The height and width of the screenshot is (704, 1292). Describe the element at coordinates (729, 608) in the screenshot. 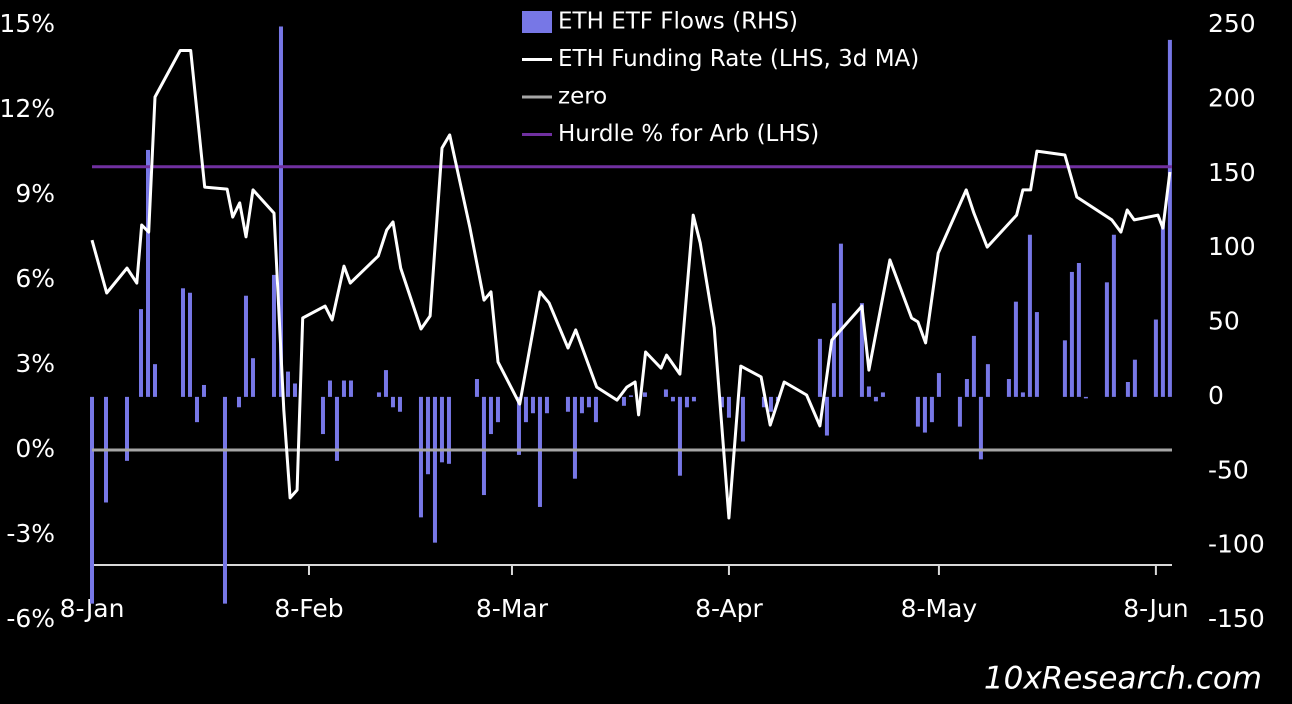

I see `x-tick-label: 8-Apr` at that location.